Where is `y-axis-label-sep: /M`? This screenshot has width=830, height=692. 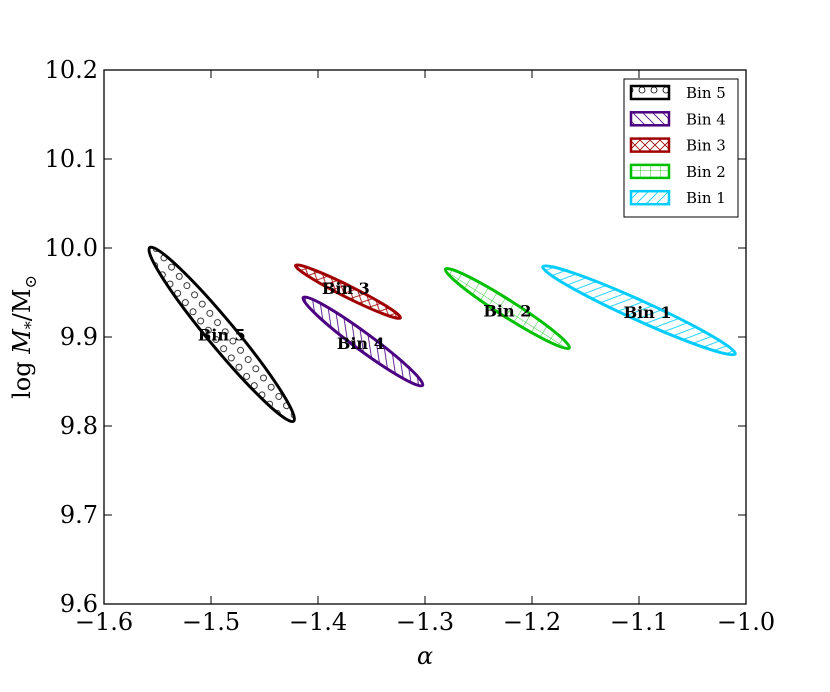
y-axis-label-sep: /M is located at coordinates (22, 305).